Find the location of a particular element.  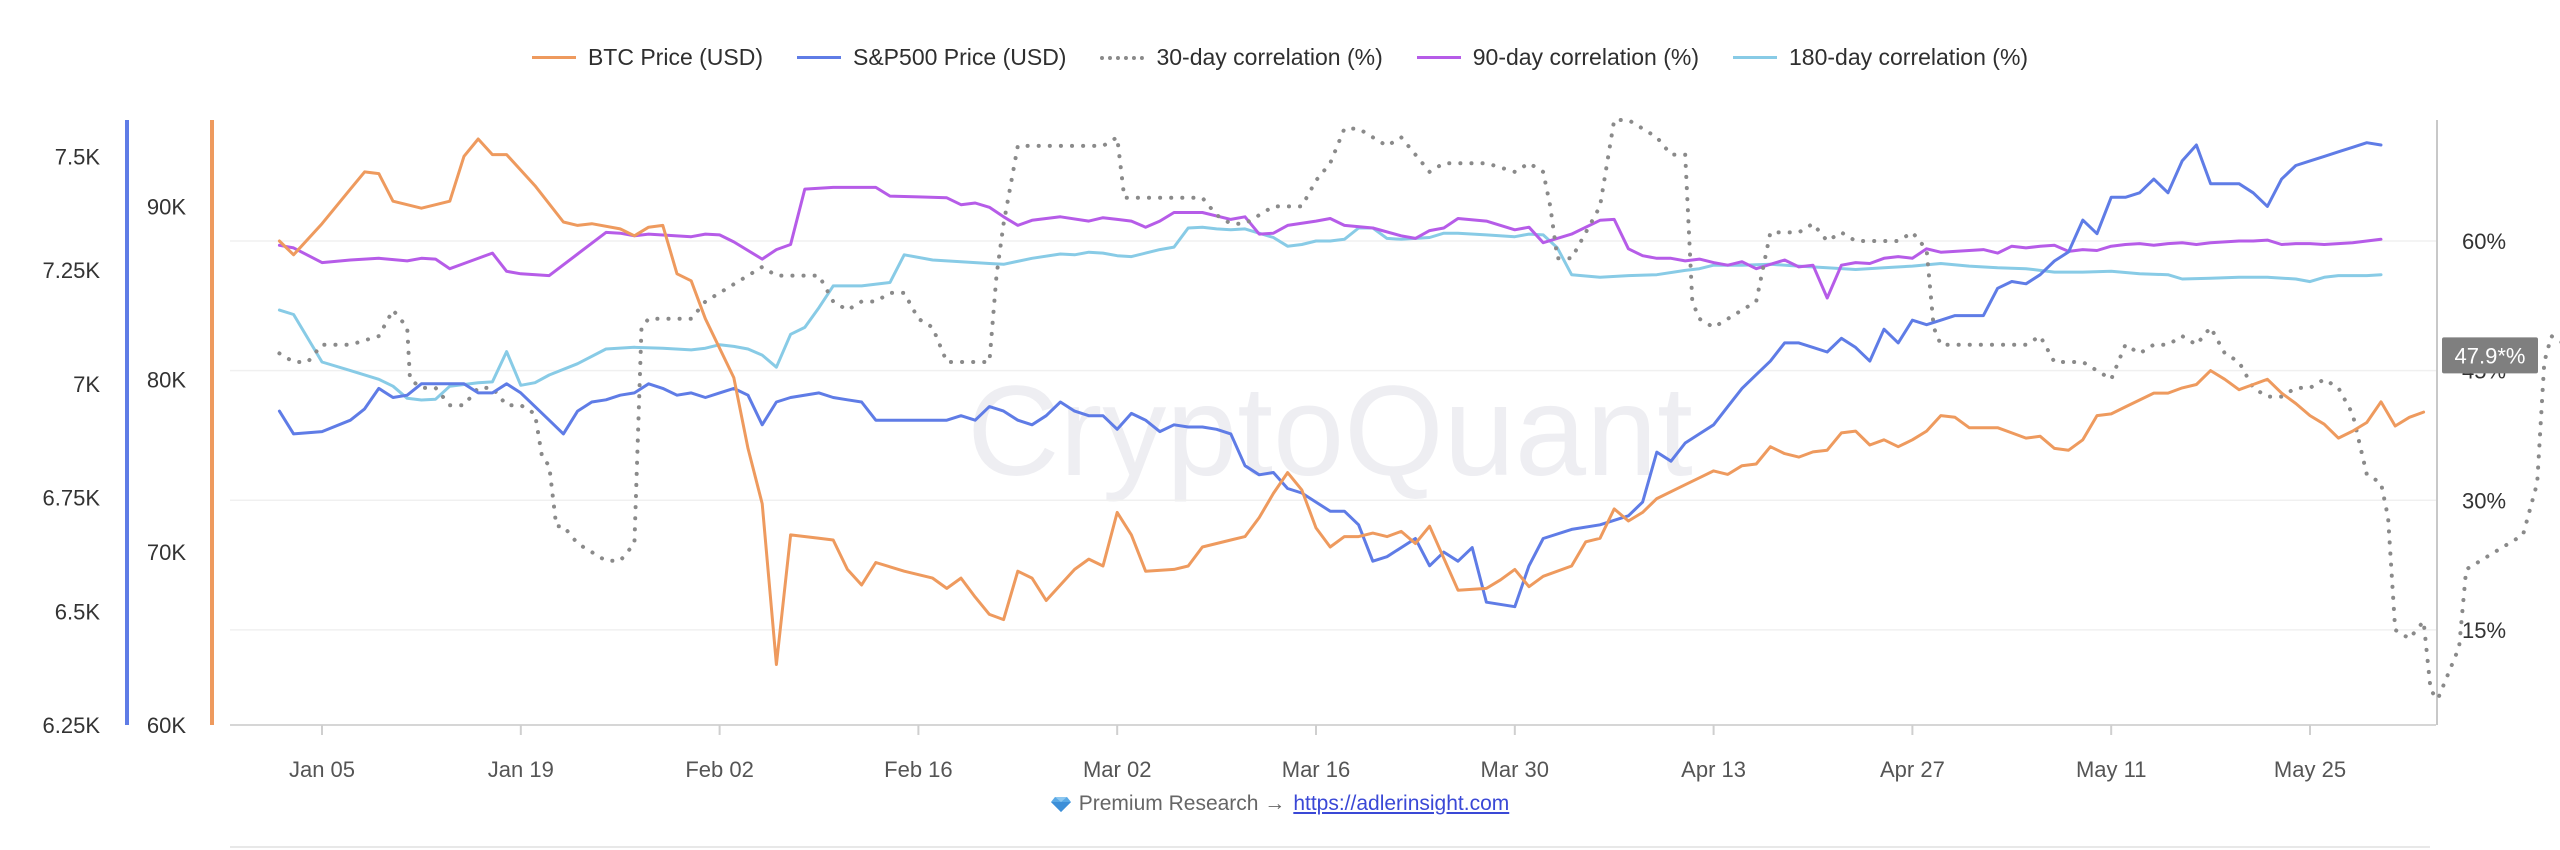

legend-item-180-day-correlation: 180-day correlation (%) is located at coordinates (1880, 57).